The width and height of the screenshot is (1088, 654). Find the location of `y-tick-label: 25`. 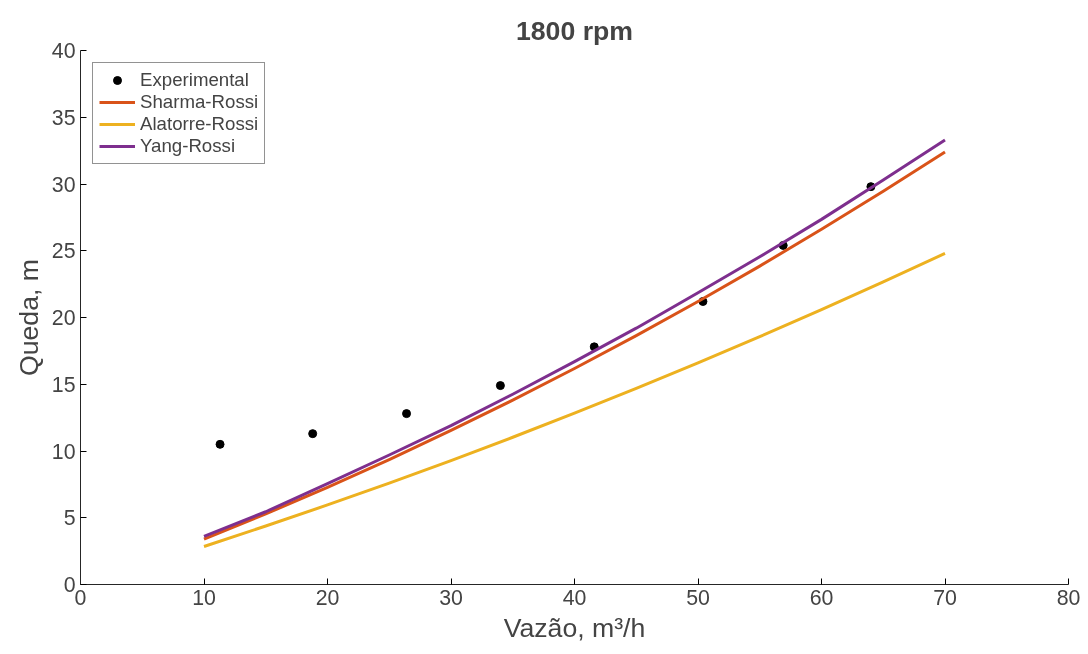

y-tick-label: 25 is located at coordinates (63, 251).